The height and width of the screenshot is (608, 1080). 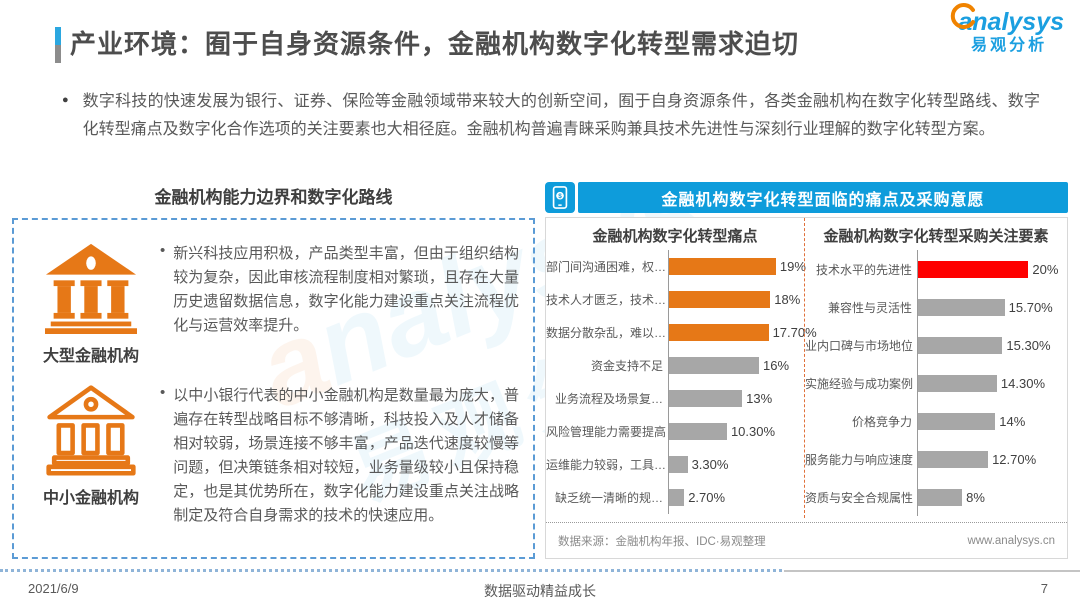 I want to click on right-panel-header: $ 金融机构数字化转型面临的痛点及采购意愿, so click(x=806, y=197).